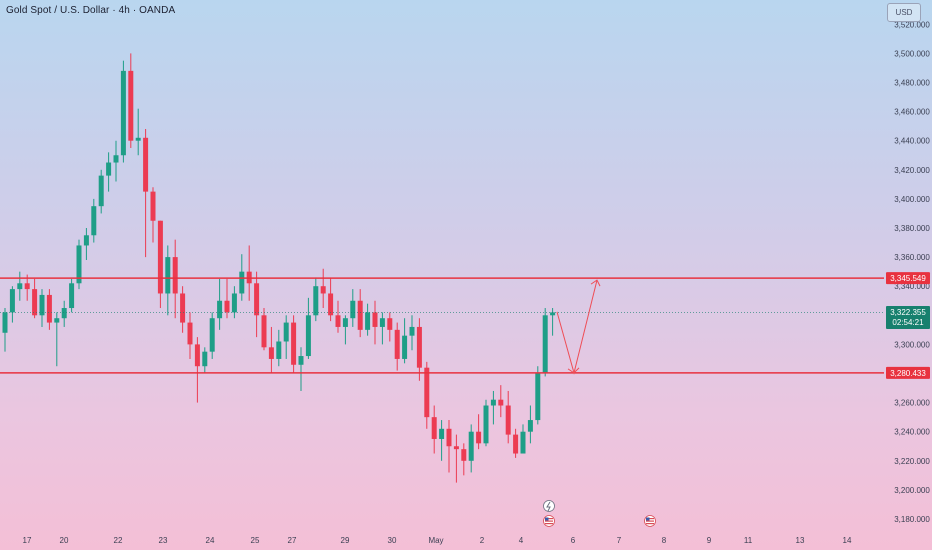  Describe the element at coordinates (912, 83) in the screenshot. I see `y-tick-label: 3,480.000` at that location.